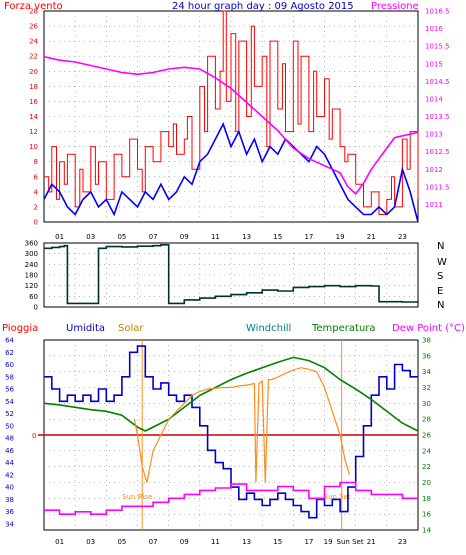 This screenshot has height=555, width=466. Describe the element at coordinates (184, 237) in the screenshot. I see `wind-xtick-4: 09` at that location.